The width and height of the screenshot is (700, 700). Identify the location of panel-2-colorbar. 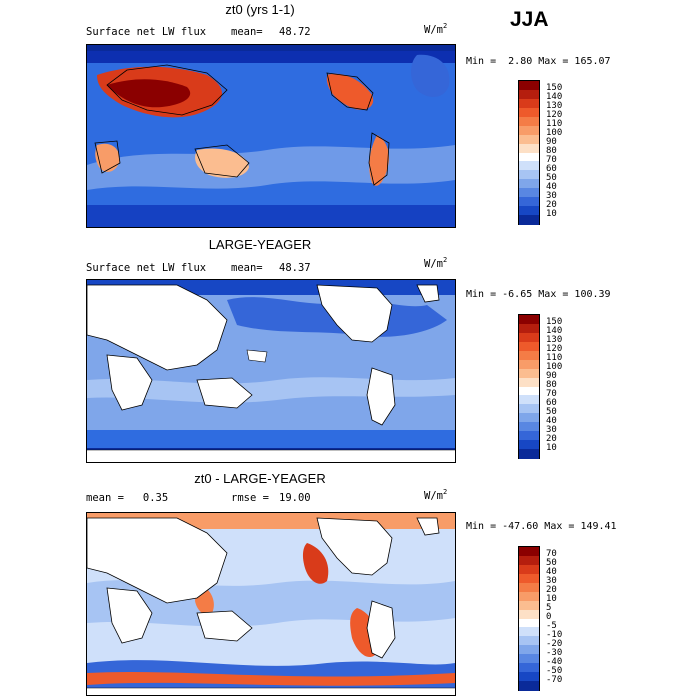
(529, 386).